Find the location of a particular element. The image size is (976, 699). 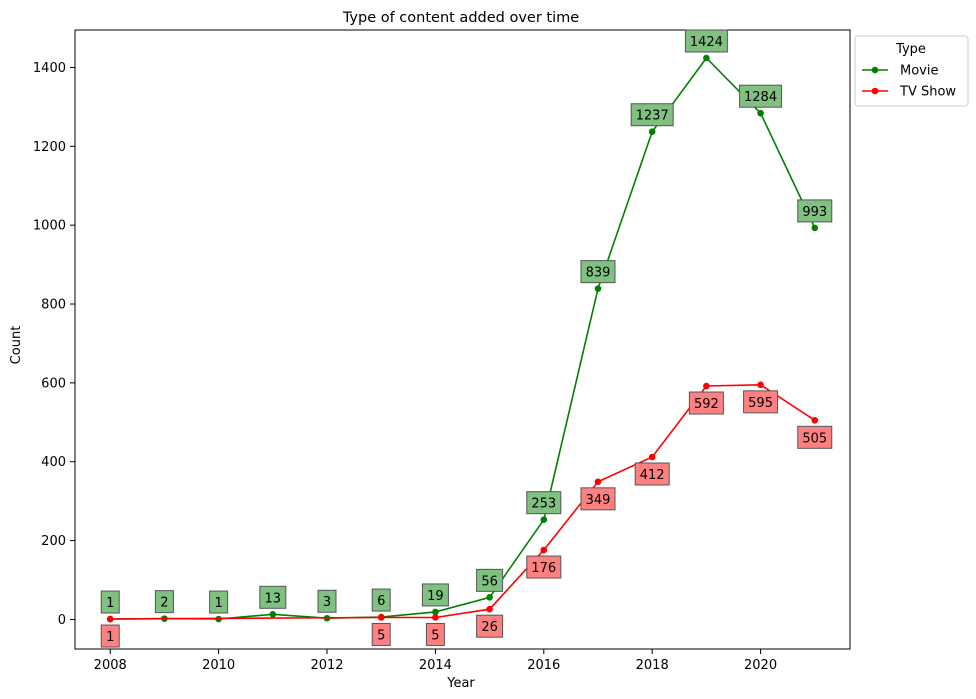

movie-data-label: 839 is located at coordinates (598, 273).